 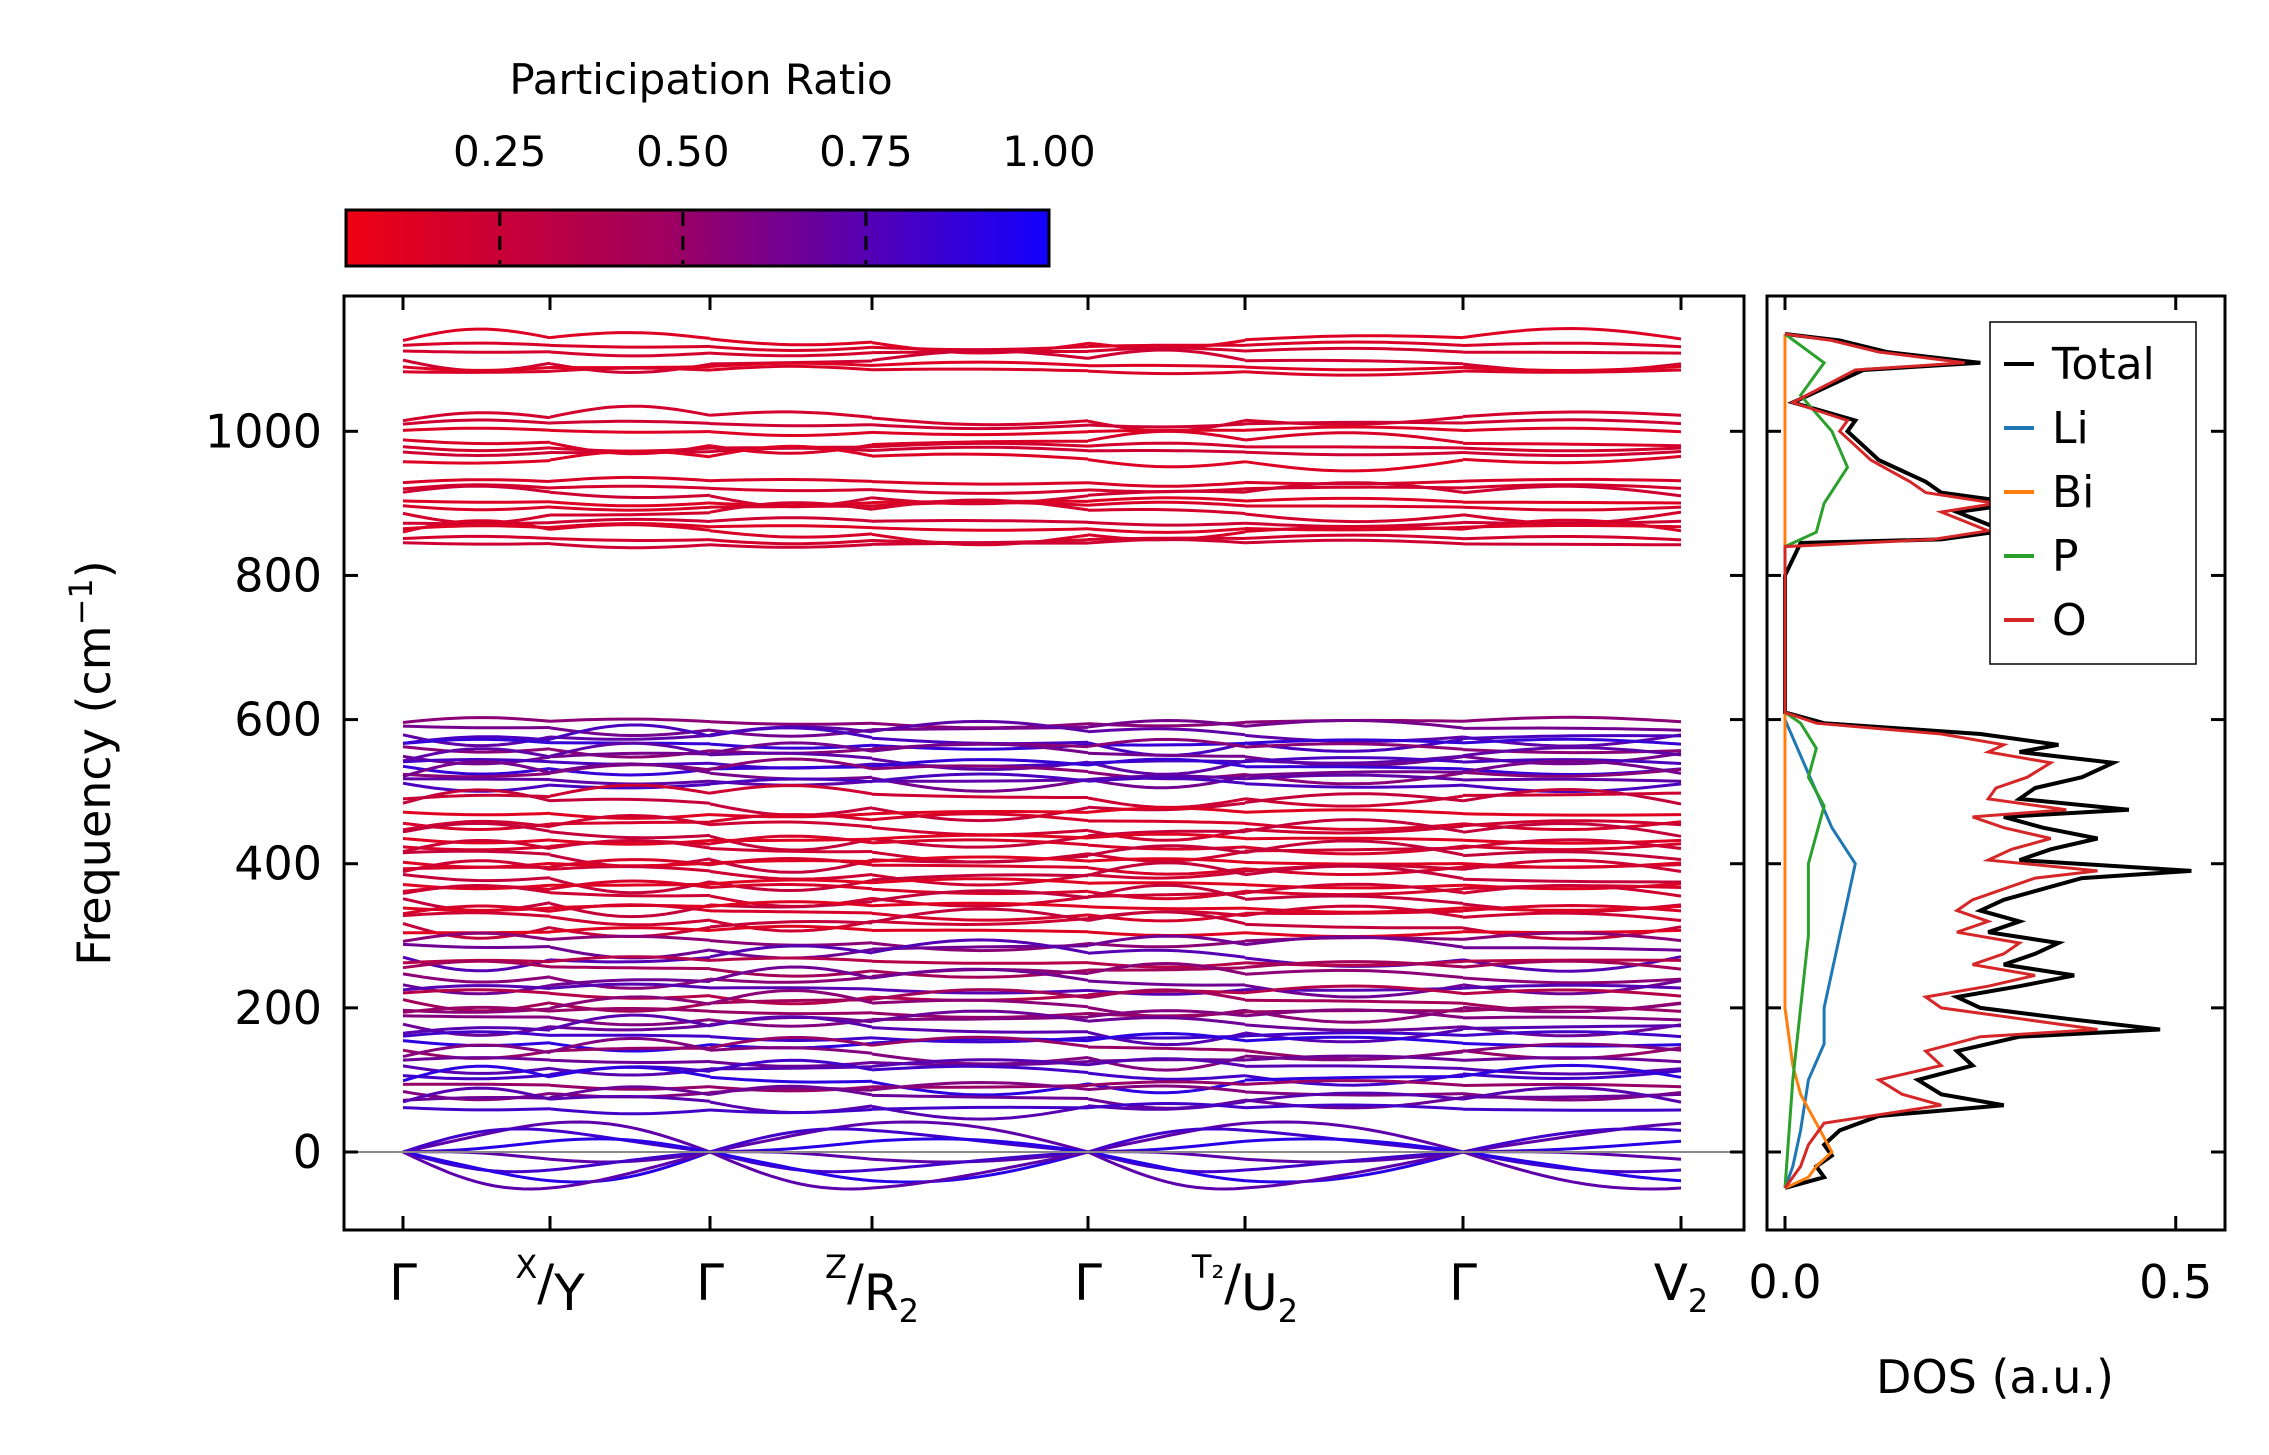 What do you see at coordinates (1681, 1287) in the screenshot?
I see `x-tick-label: V2` at bounding box center [1681, 1287].